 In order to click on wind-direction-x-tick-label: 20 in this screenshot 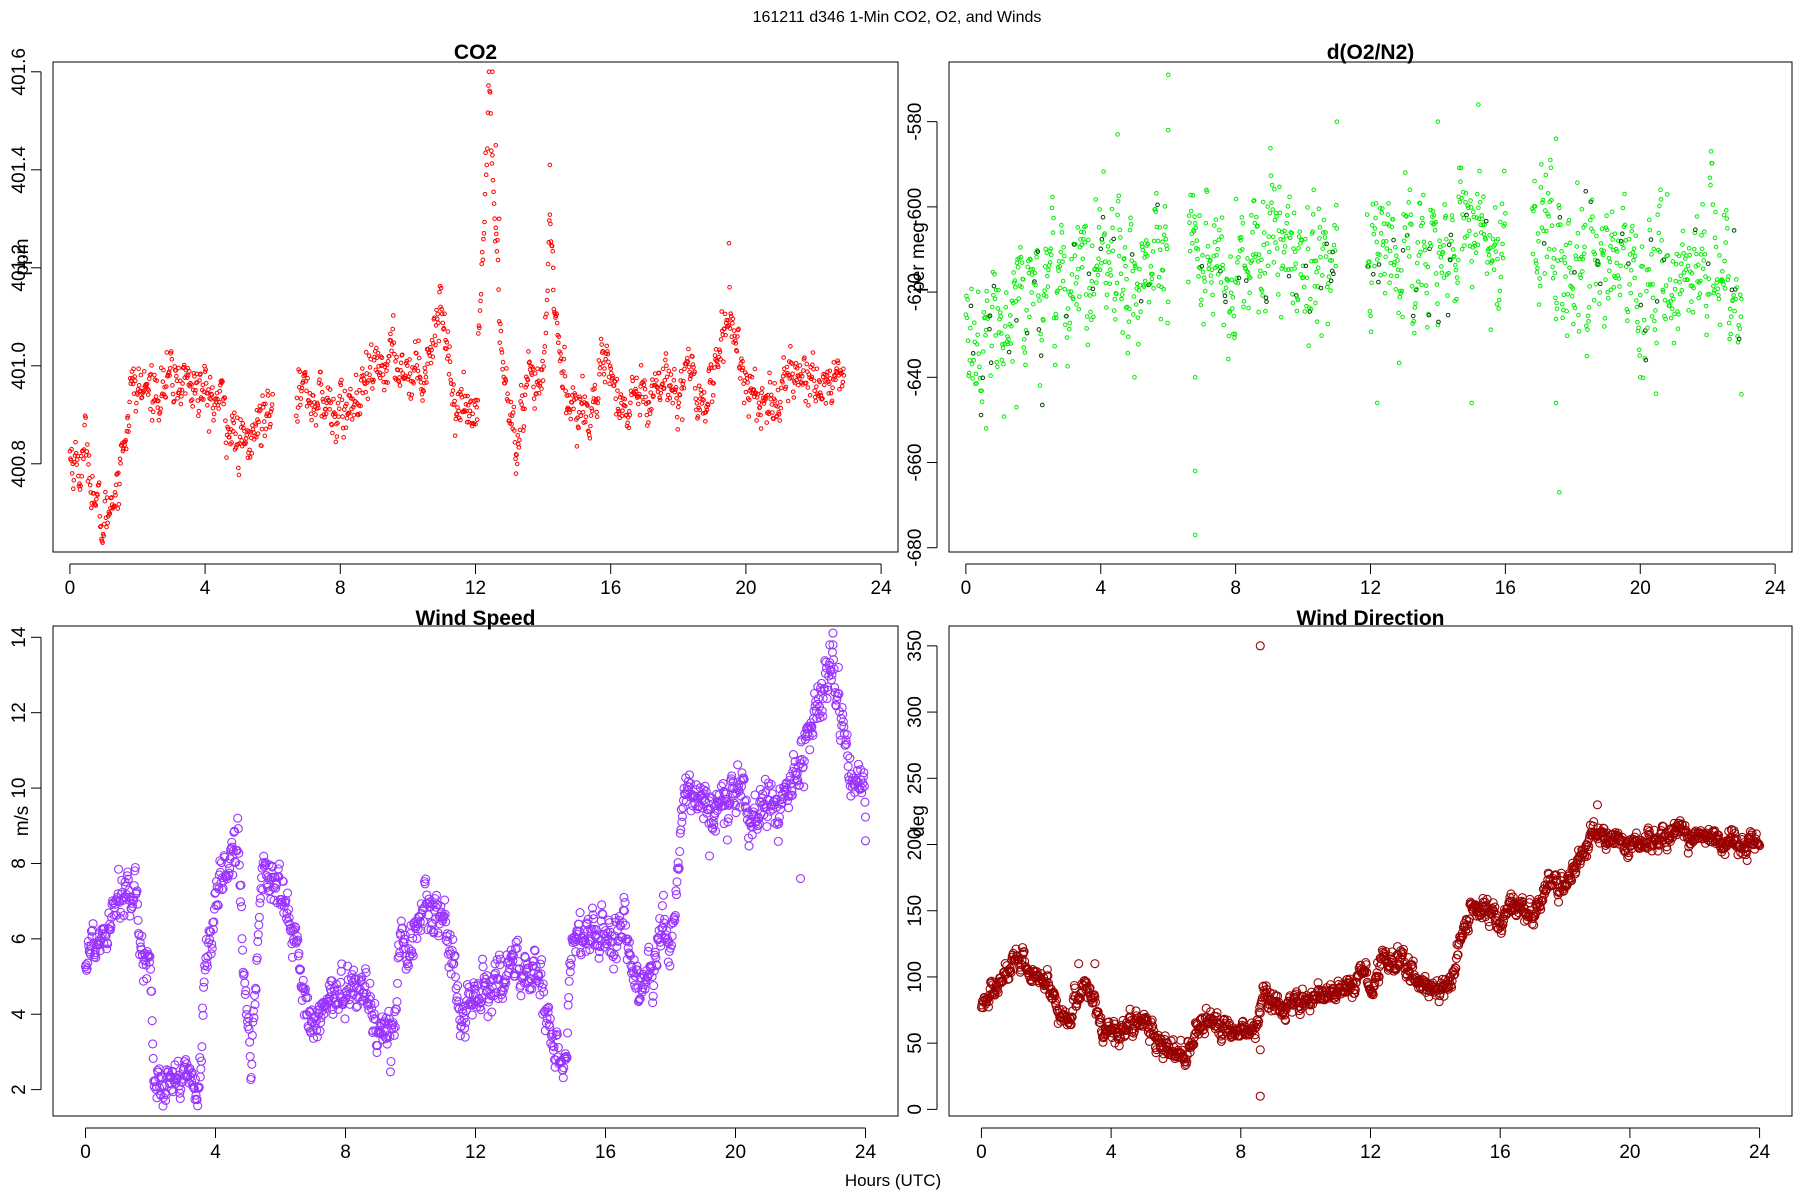, I will do `click(1629, 1152)`.